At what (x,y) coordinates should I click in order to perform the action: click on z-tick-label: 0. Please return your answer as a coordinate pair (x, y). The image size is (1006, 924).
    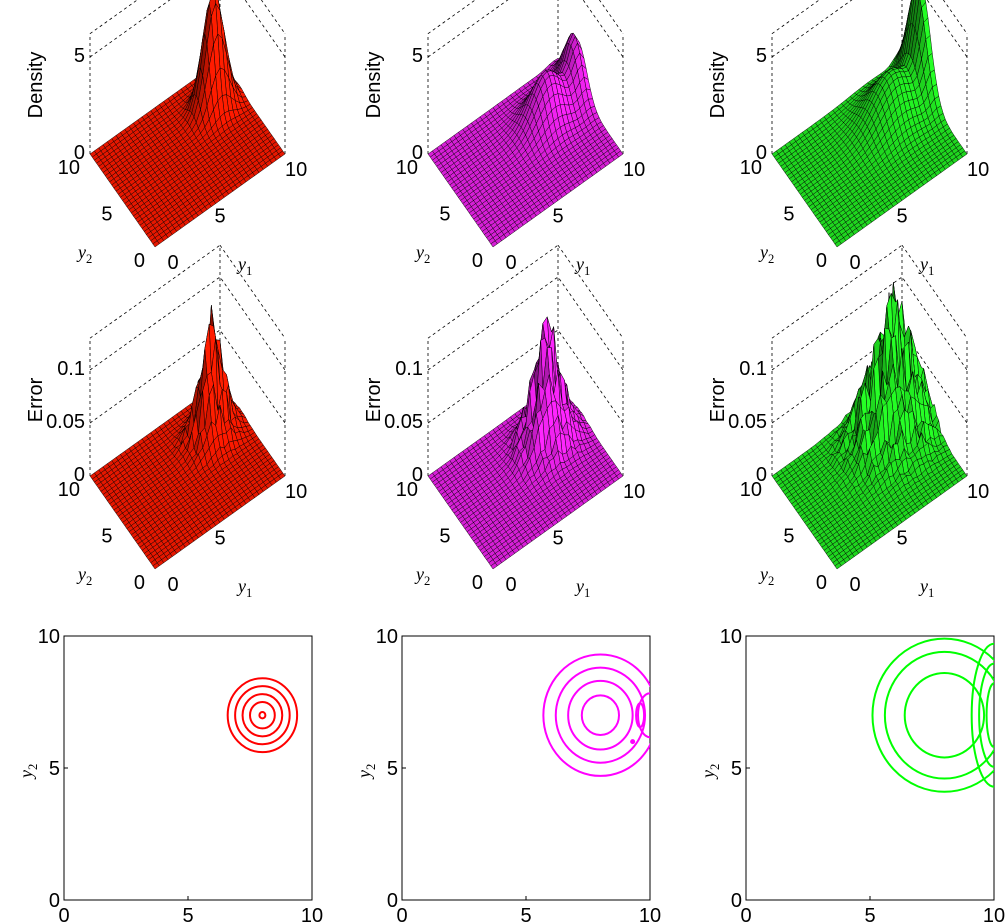
    Looking at the image, I should click on (79, 153).